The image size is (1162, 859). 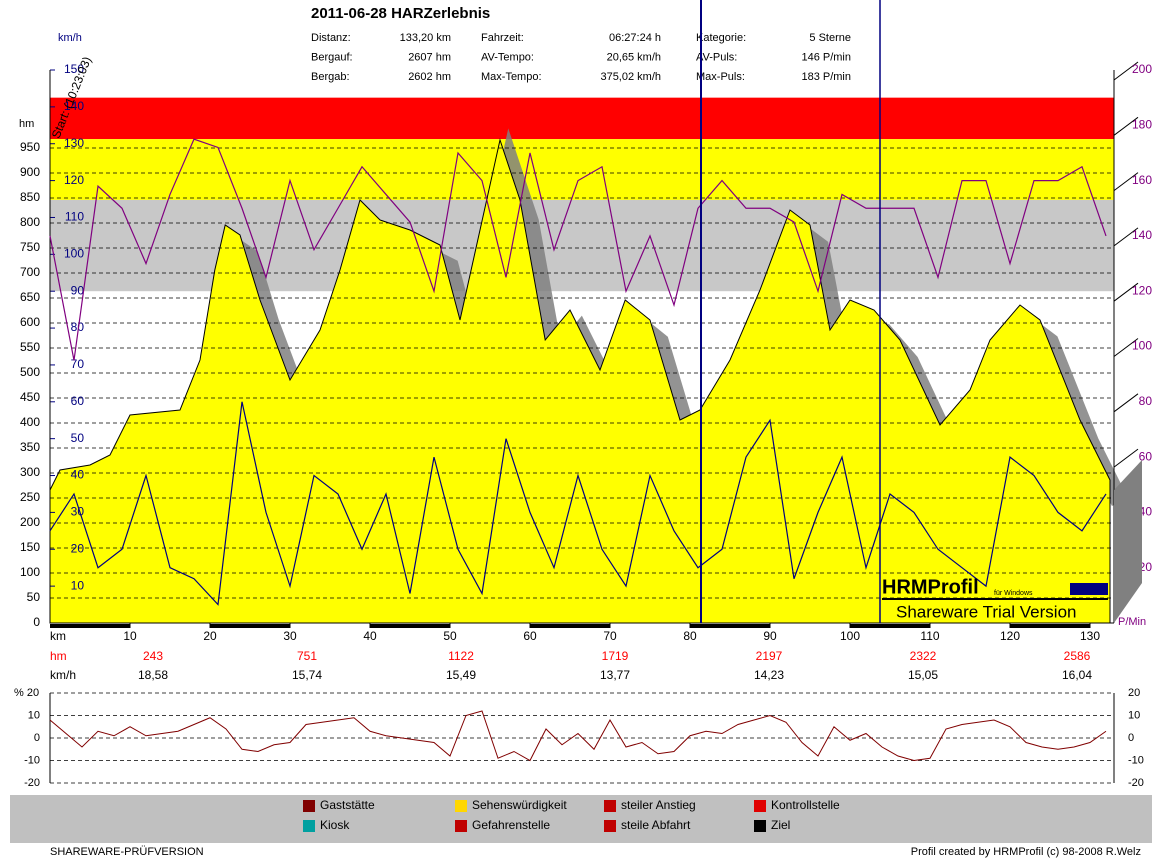 I want to click on y-tick-label: 800, so click(x=30, y=222).